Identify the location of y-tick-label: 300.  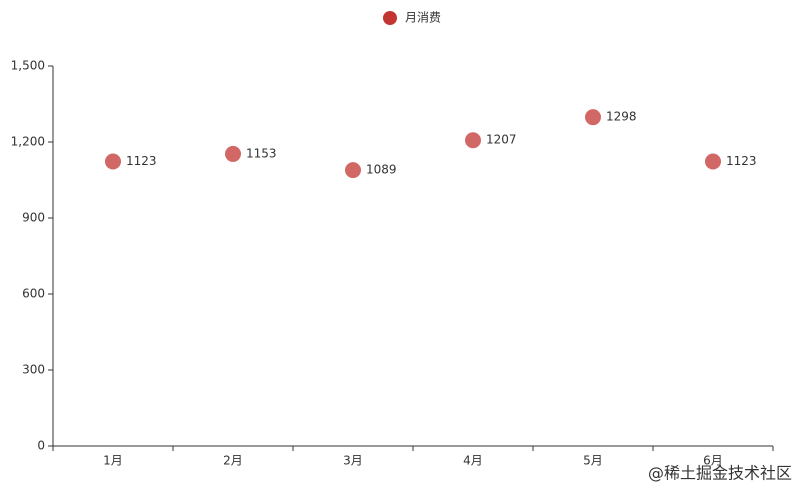
(33, 370).